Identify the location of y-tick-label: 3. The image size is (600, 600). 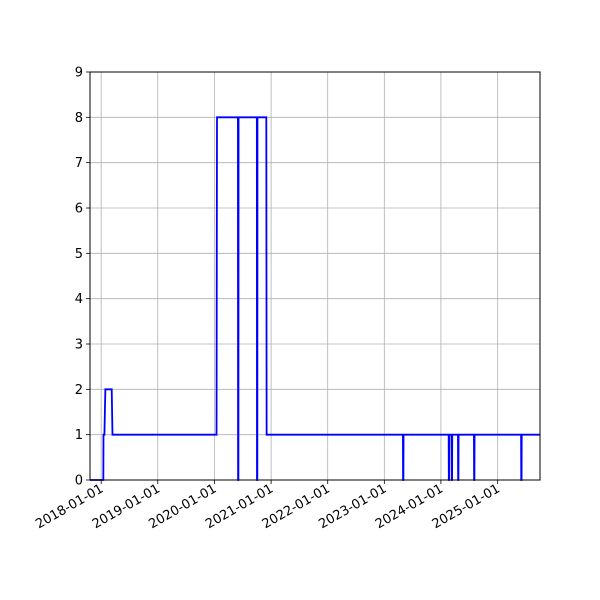
(79, 345).